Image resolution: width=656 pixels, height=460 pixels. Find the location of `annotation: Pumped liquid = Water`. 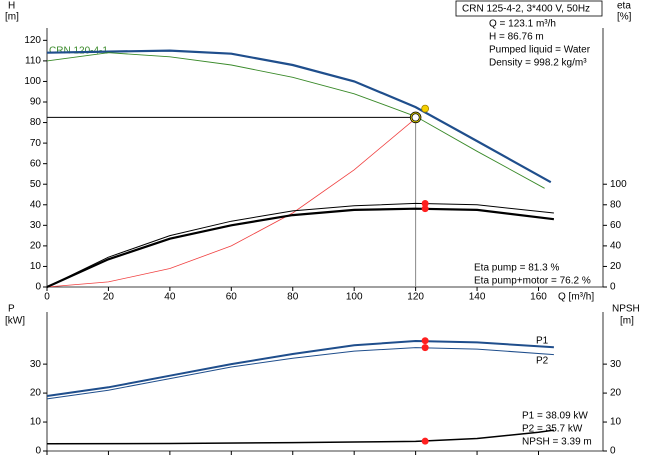

annotation: Pumped liquid = Water is located at coordinates (540, 50).